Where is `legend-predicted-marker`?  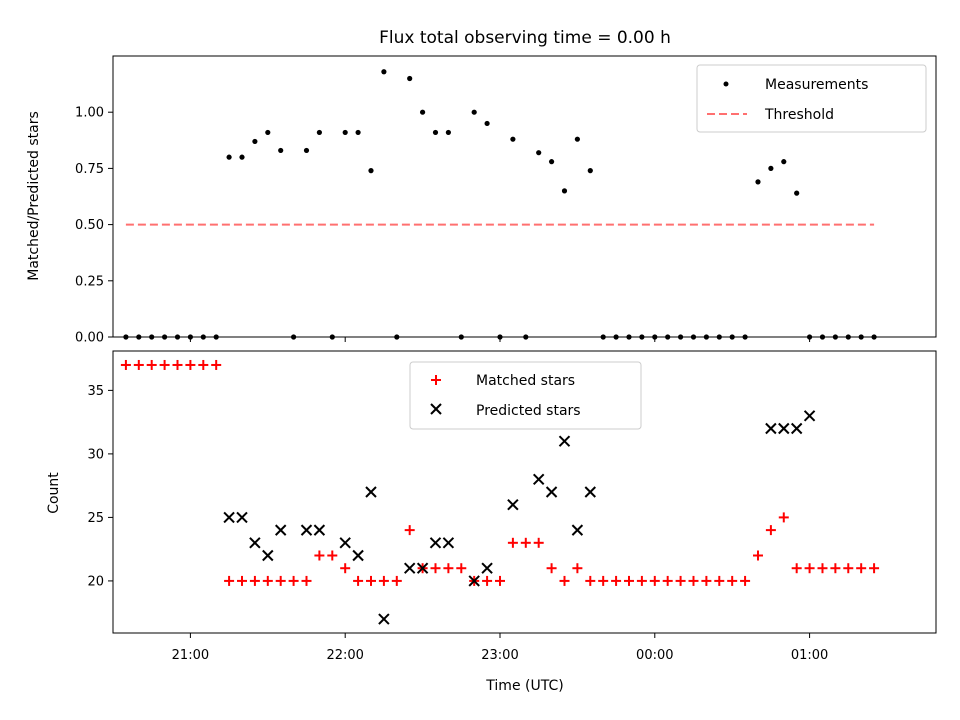 legend-predicted-marker is located at coordinates (436, 409).